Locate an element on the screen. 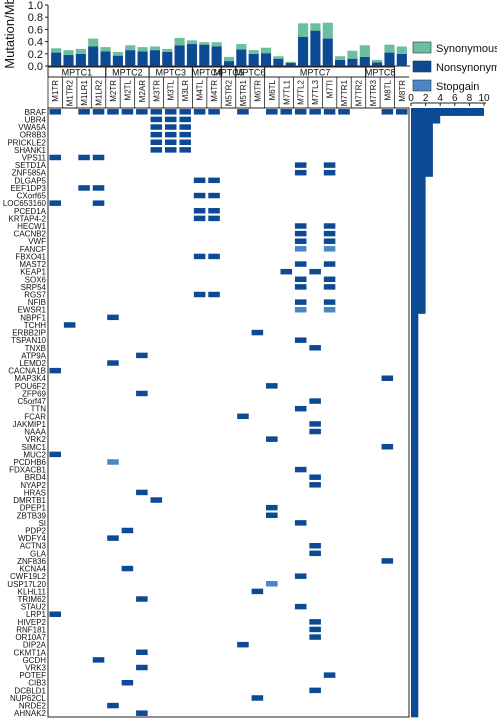 Image resolution: width=497 pixels, height=725 pixels. gene-label: CKMT1A is located at coordinates (30, 652).